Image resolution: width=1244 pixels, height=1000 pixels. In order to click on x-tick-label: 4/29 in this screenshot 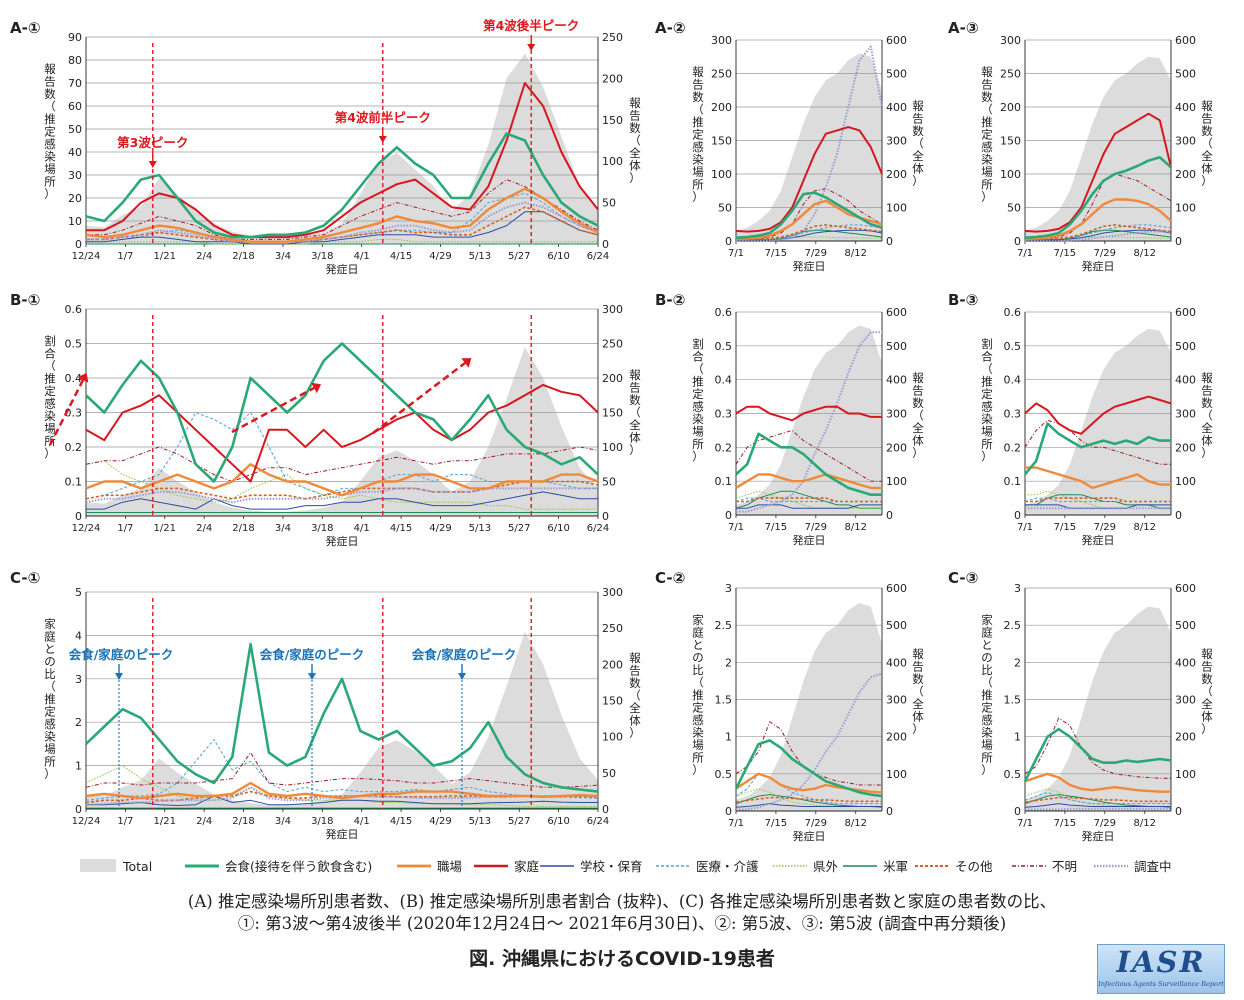, I will do `click(440, 821)`.